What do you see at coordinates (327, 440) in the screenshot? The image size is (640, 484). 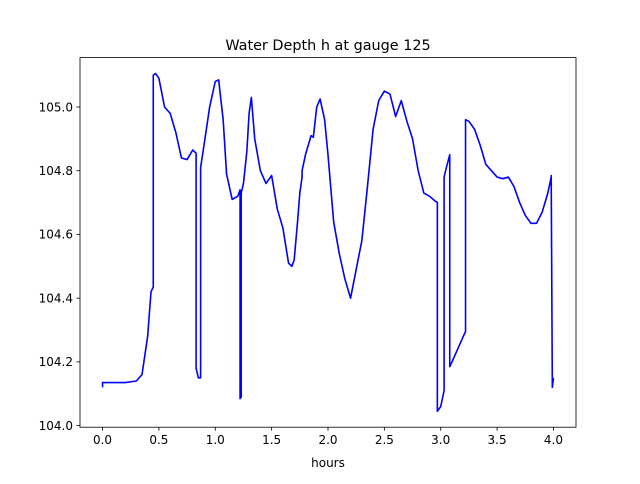 I see `x-tick-label: 2.0` at bounding box center [327, 440].